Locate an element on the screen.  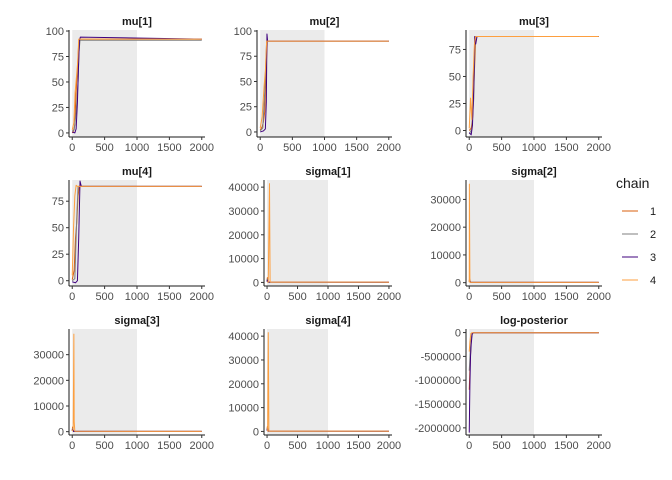
legend-entry-2: 2 is located at coordinates (639, 235).